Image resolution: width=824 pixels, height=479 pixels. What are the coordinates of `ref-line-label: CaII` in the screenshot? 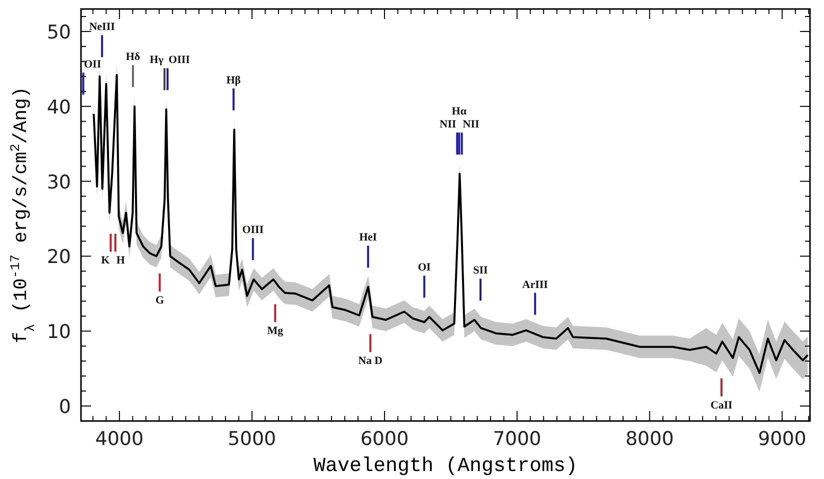 It's located at (721, 405).